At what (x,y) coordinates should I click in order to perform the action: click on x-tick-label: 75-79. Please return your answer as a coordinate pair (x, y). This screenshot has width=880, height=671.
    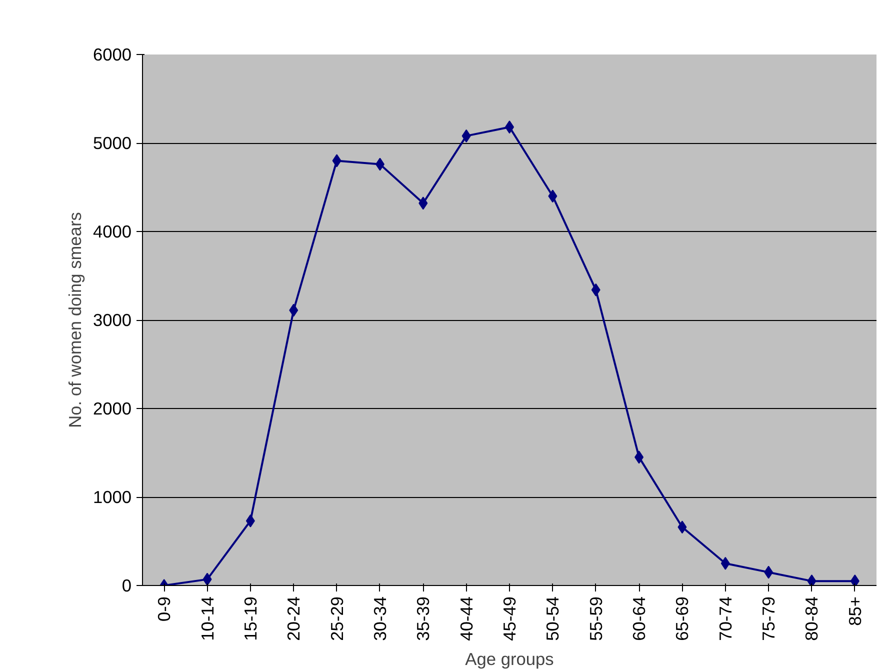
    Looking at the image, I should click on (768, 618).